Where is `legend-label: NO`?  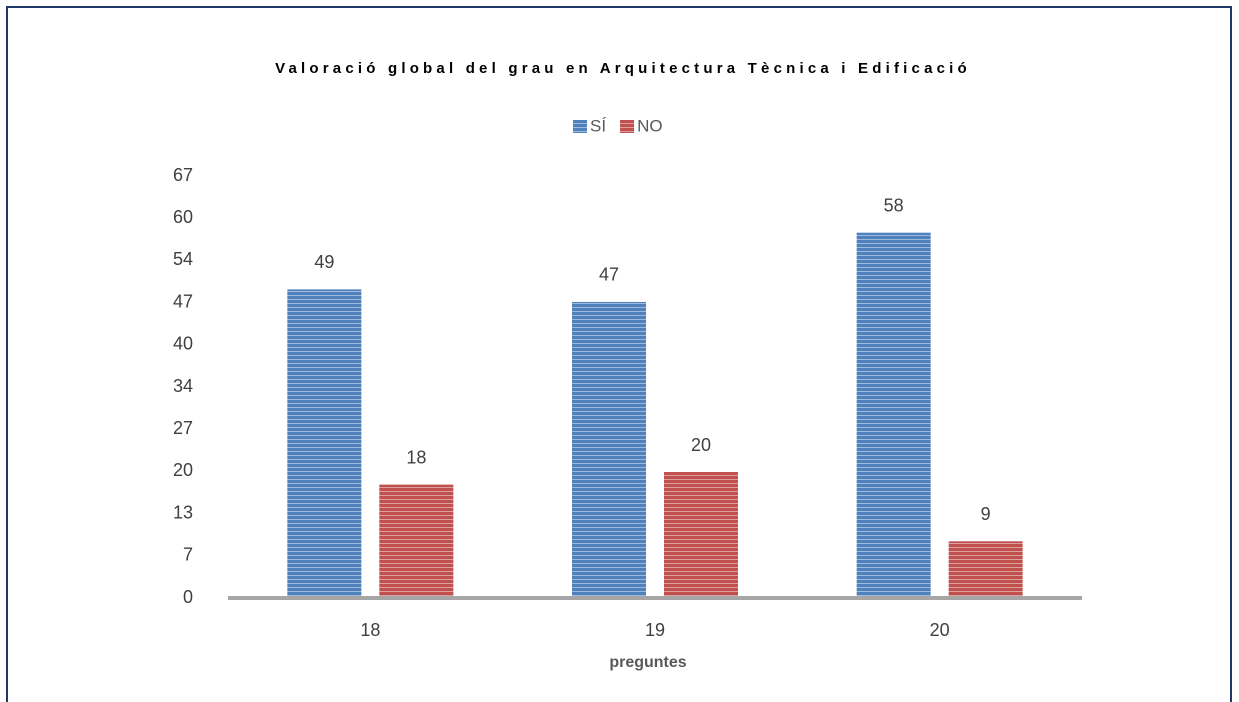
legend-label: NO is located at coordinates (650, 125).